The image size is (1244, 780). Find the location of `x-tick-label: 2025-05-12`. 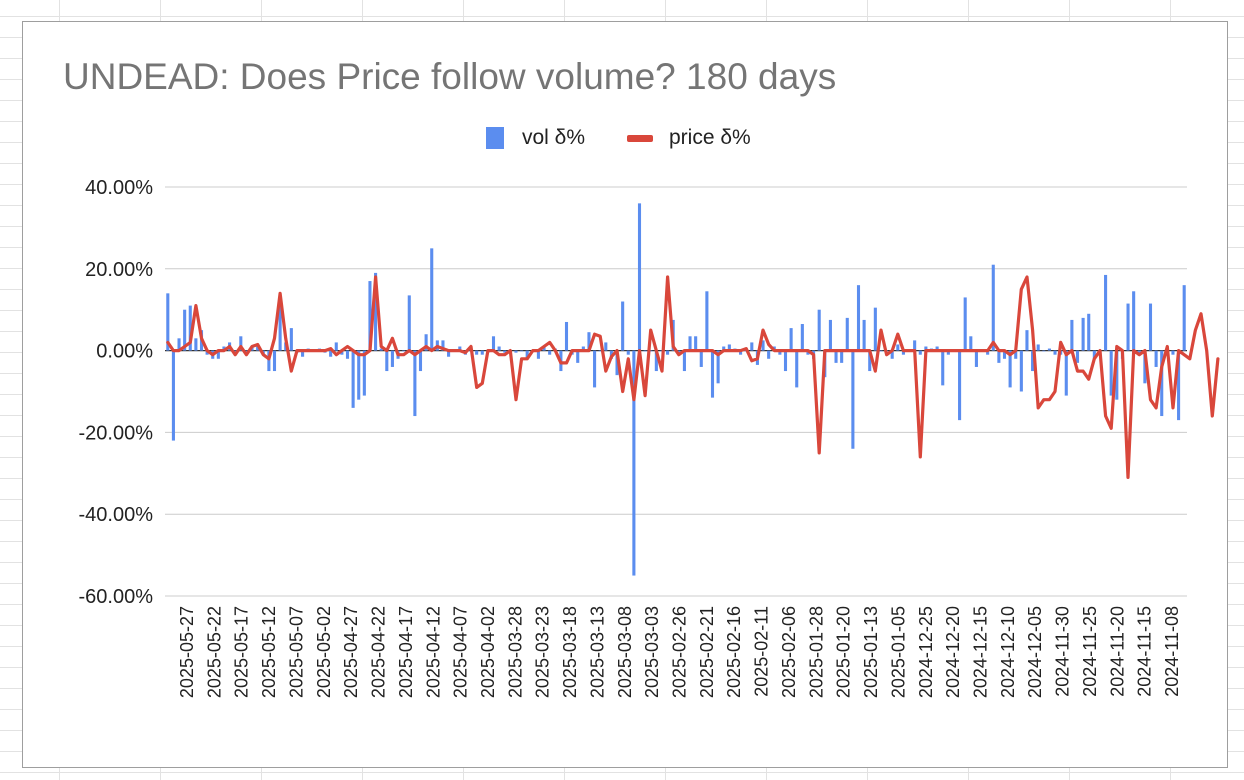

x-tick-label: 2025-05-12 is located at coordinates (269, 652).